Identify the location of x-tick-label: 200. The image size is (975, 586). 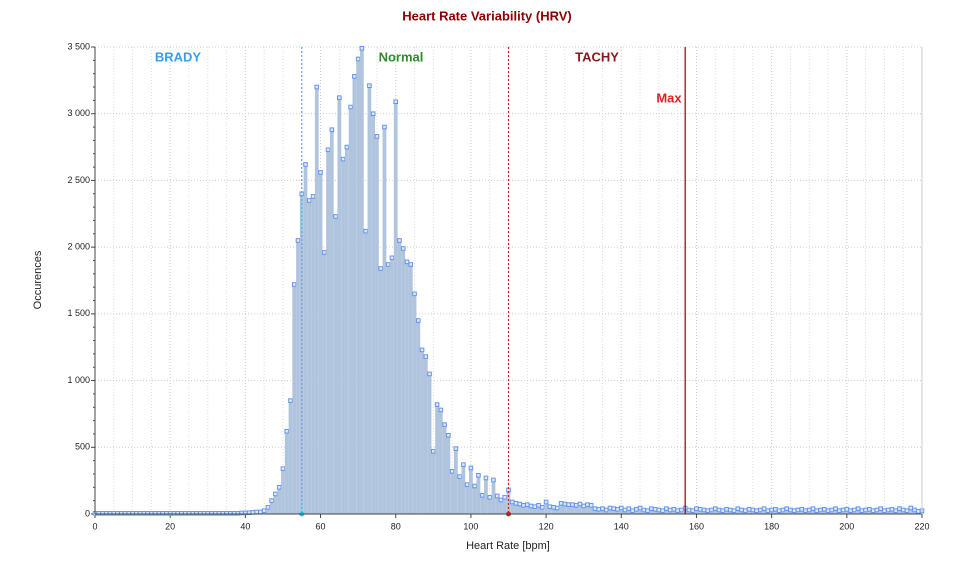
(846, 526).